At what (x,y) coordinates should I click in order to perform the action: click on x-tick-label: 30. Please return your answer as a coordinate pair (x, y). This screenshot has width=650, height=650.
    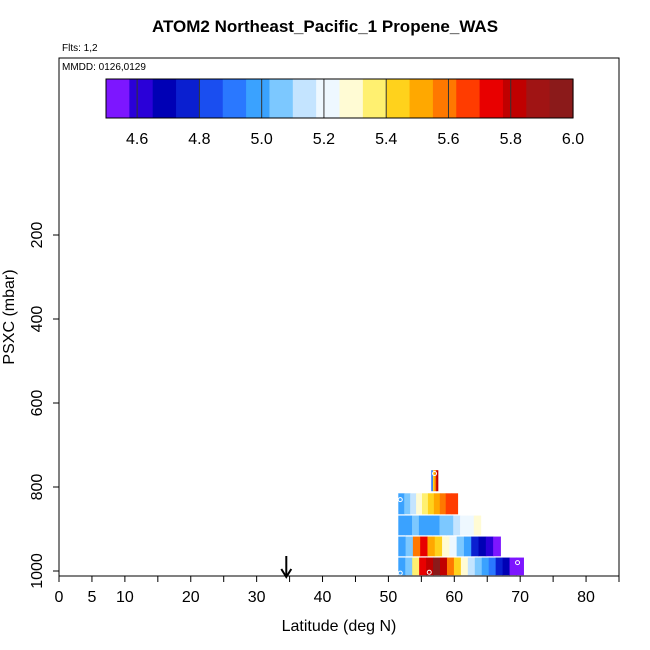
    Looking at the image, I should click on (257, 597).